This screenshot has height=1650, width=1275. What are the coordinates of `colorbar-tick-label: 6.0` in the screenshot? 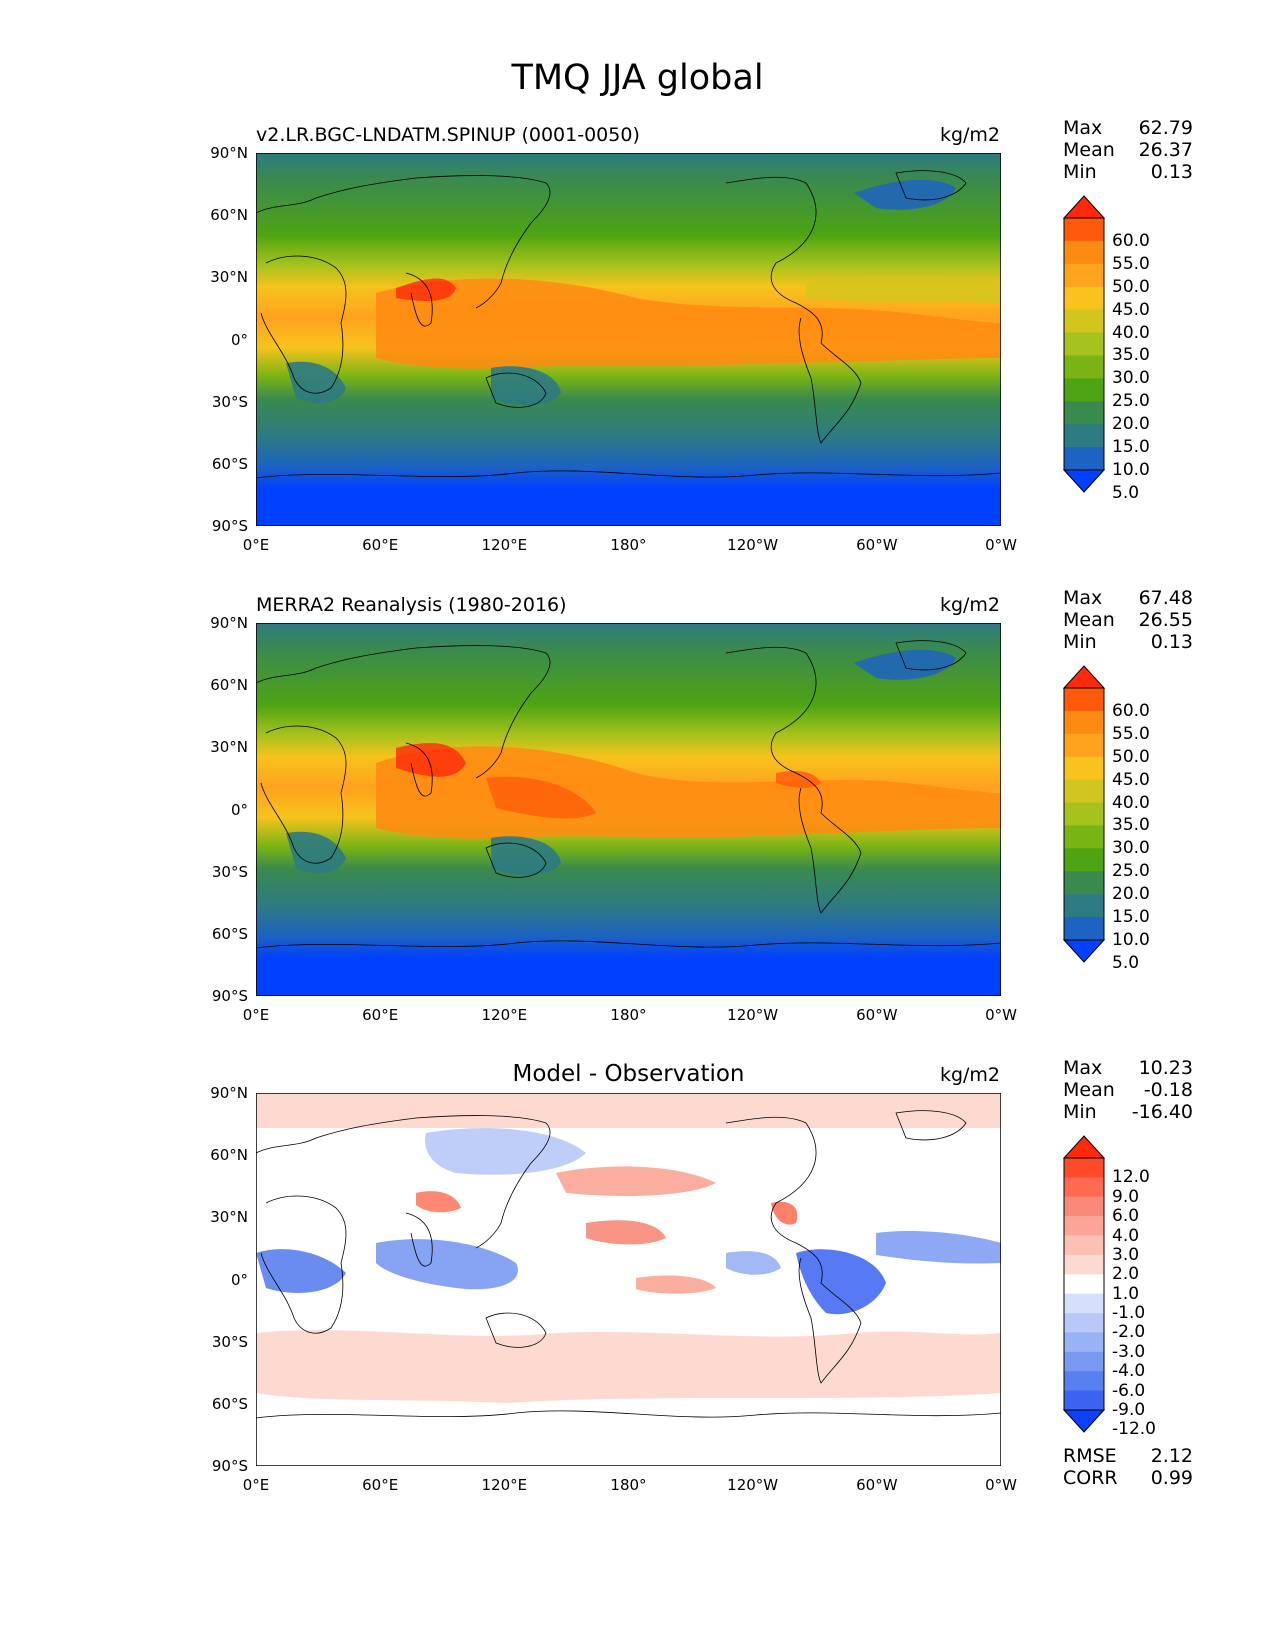 It's located at (1126, 1216).